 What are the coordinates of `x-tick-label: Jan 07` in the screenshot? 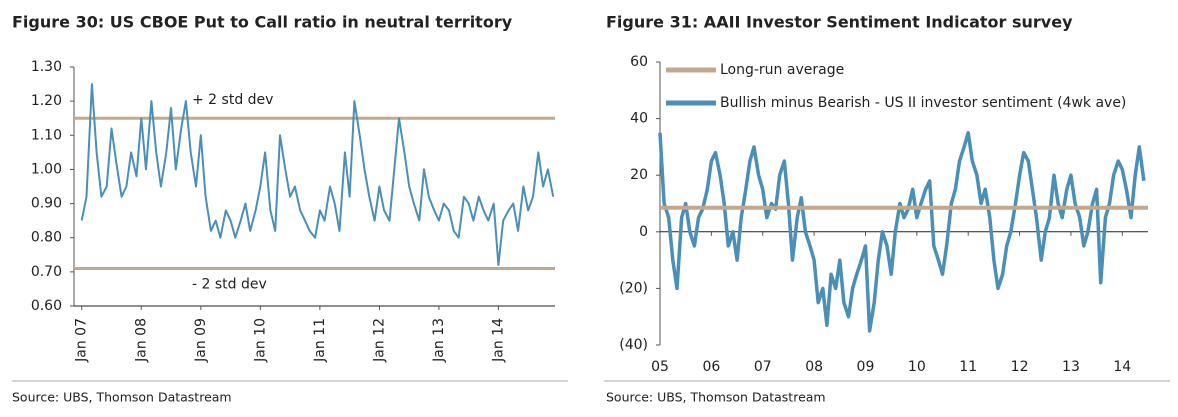 It's located at (82, 340).